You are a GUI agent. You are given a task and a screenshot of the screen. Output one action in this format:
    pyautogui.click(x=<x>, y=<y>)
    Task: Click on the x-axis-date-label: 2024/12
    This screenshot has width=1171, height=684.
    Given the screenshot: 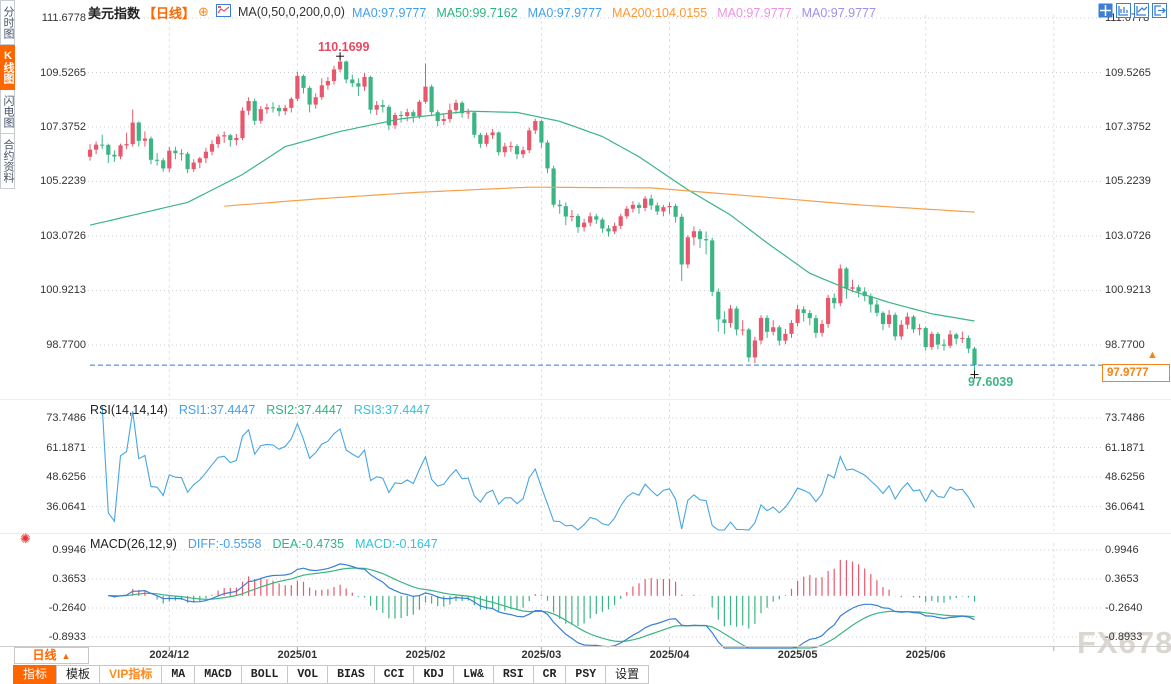 What is the action you would take?
    pyautogui.click(x=169, y=655)
    